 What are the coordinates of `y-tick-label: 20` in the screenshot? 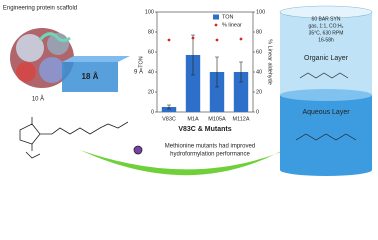 It's located at (151, 92).